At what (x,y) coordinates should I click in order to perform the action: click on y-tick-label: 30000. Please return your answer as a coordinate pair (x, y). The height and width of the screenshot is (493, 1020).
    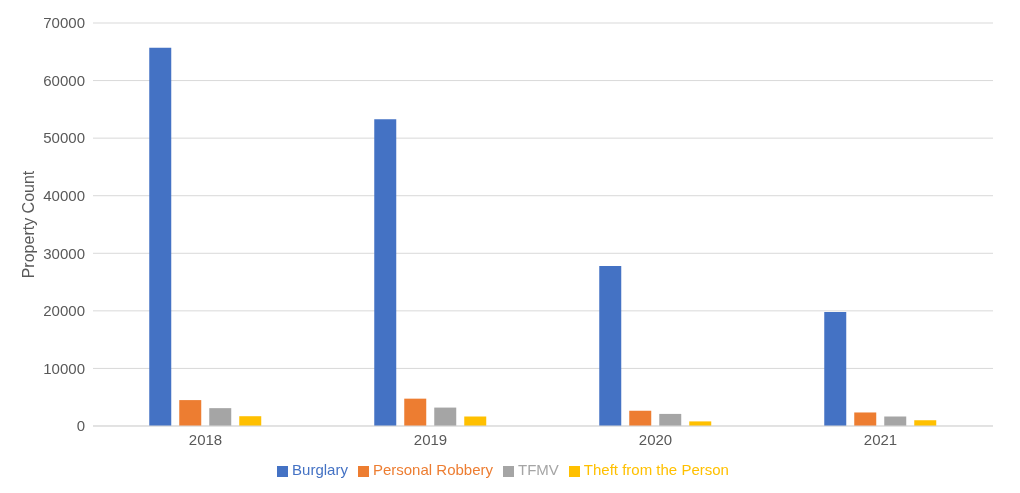
    Looking at the image, I should click on (64, 253).